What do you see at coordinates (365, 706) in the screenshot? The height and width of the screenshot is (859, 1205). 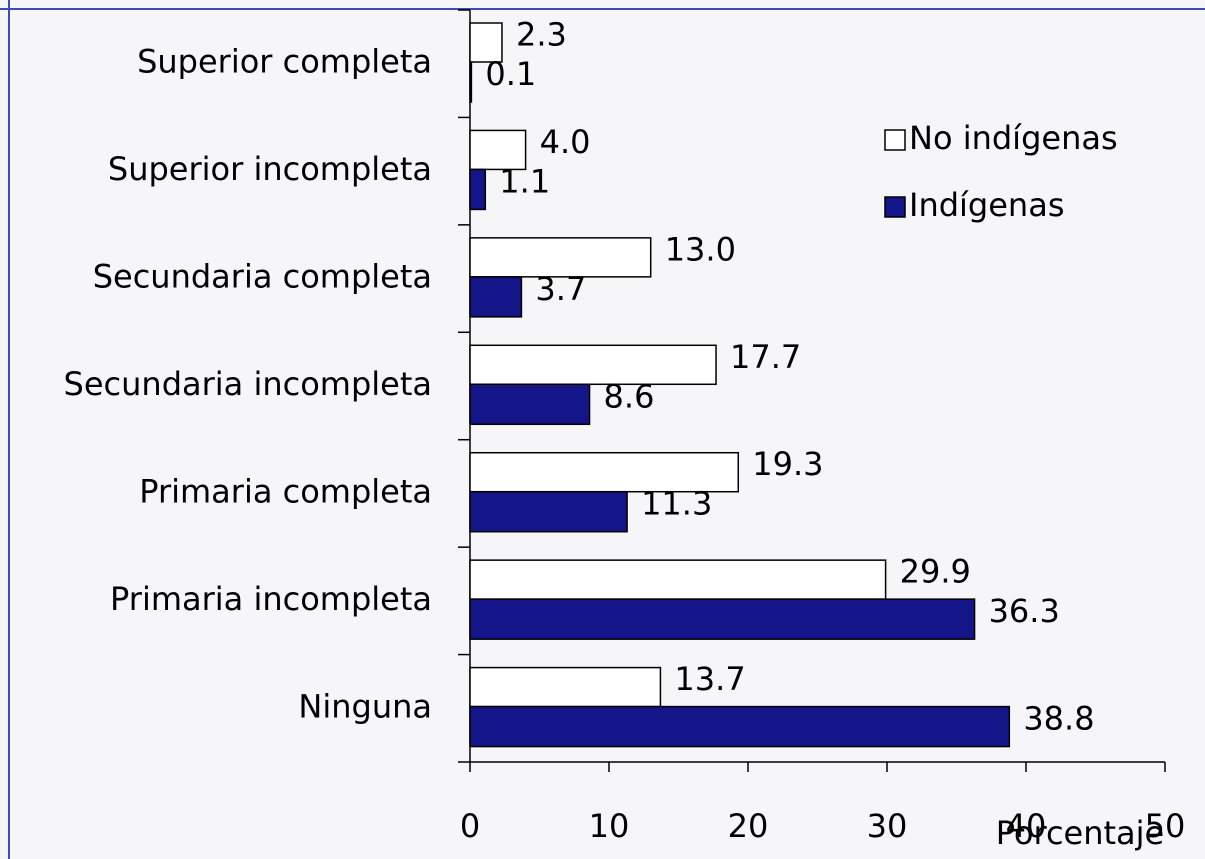 I see `y-tick-label: Ninguna` at bounding box center [365, 706].